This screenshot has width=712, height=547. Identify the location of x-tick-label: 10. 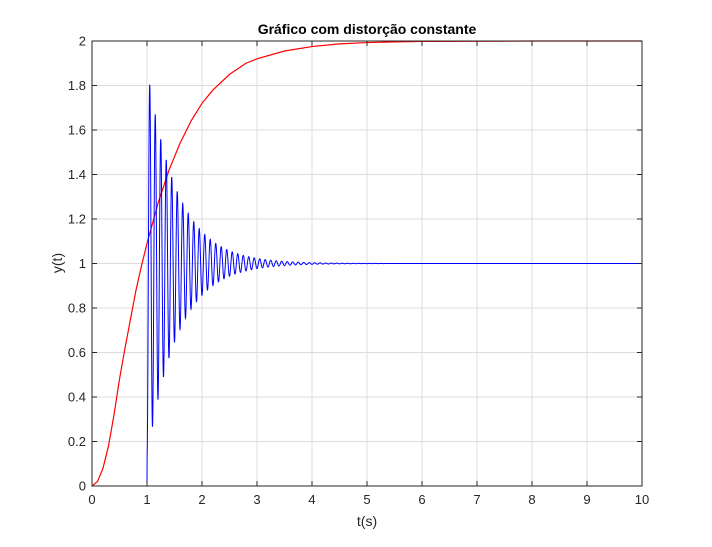
(642, 499).